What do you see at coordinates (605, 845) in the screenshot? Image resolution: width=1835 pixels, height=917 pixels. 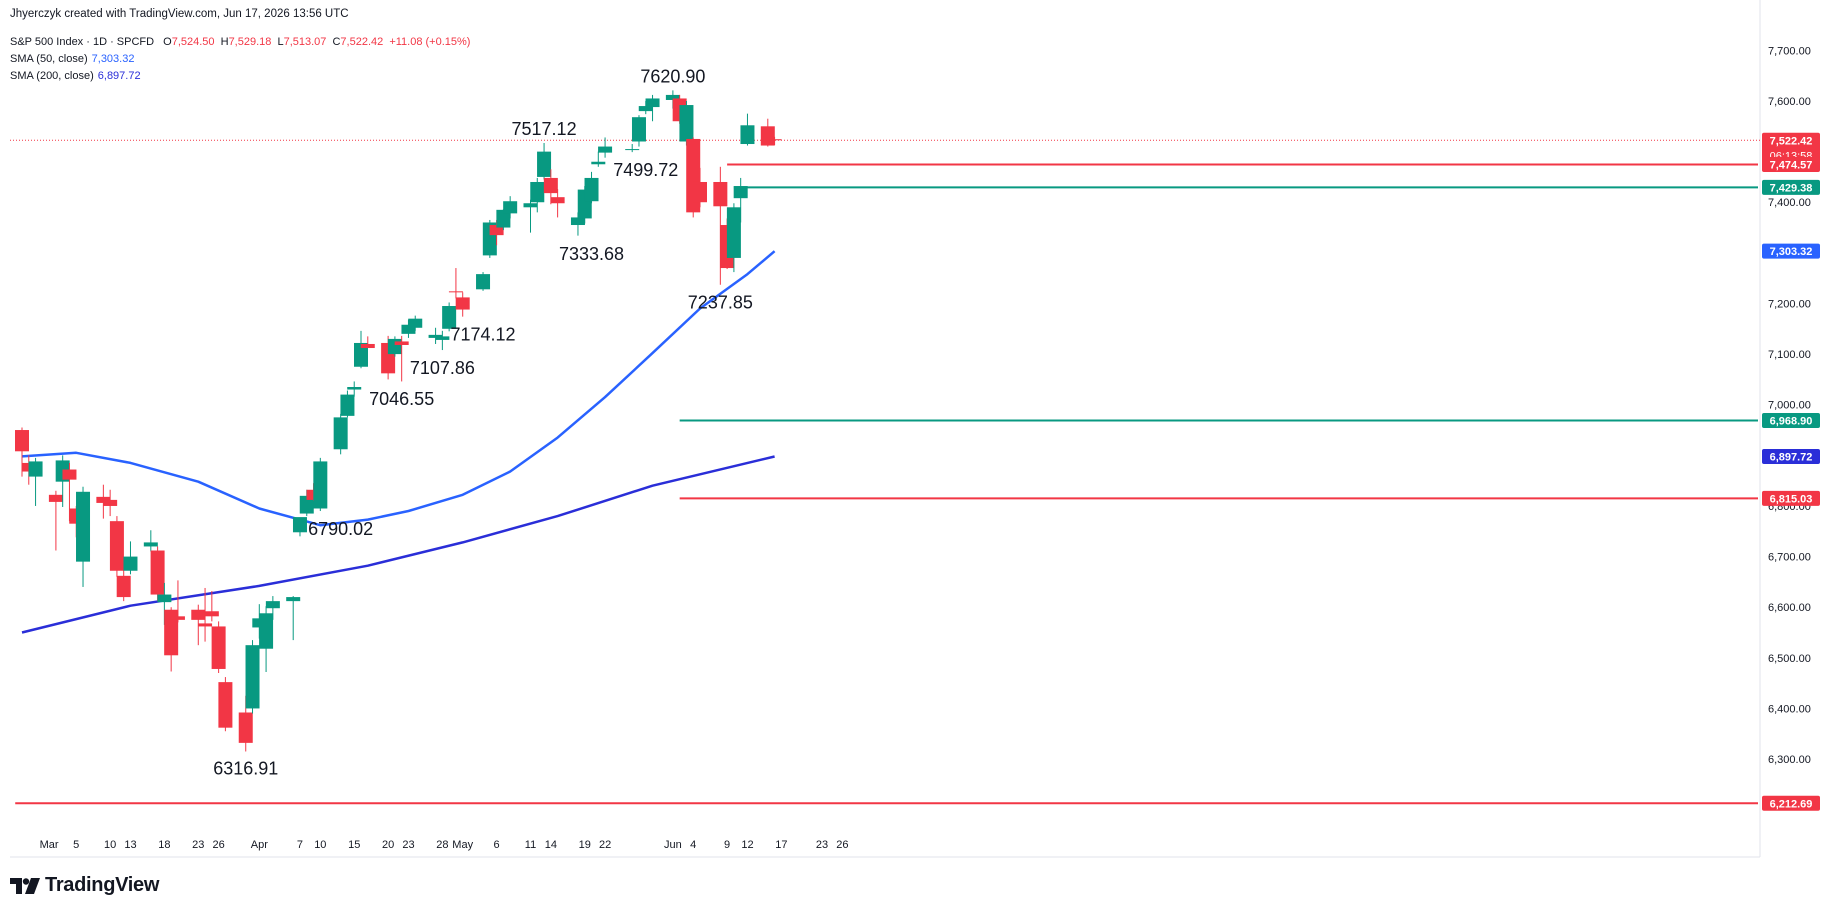 I see `x-tick-label: 22` at bounding box center [605, 845].